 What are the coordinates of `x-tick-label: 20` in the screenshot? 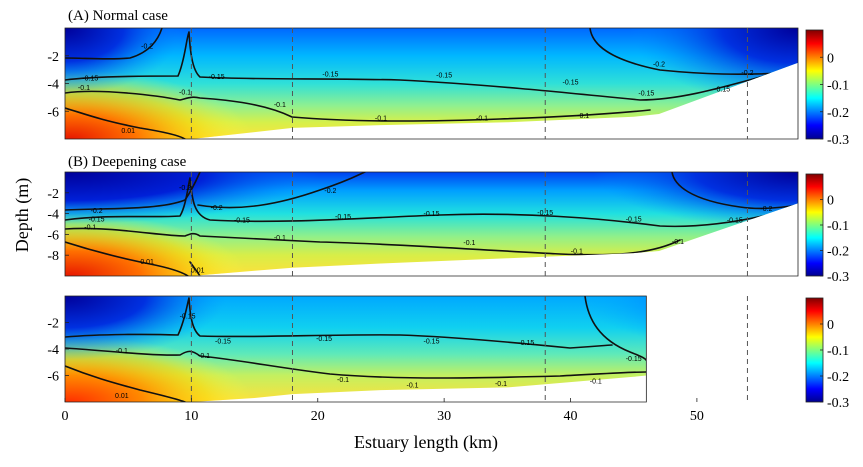 It's located at (318, 416).